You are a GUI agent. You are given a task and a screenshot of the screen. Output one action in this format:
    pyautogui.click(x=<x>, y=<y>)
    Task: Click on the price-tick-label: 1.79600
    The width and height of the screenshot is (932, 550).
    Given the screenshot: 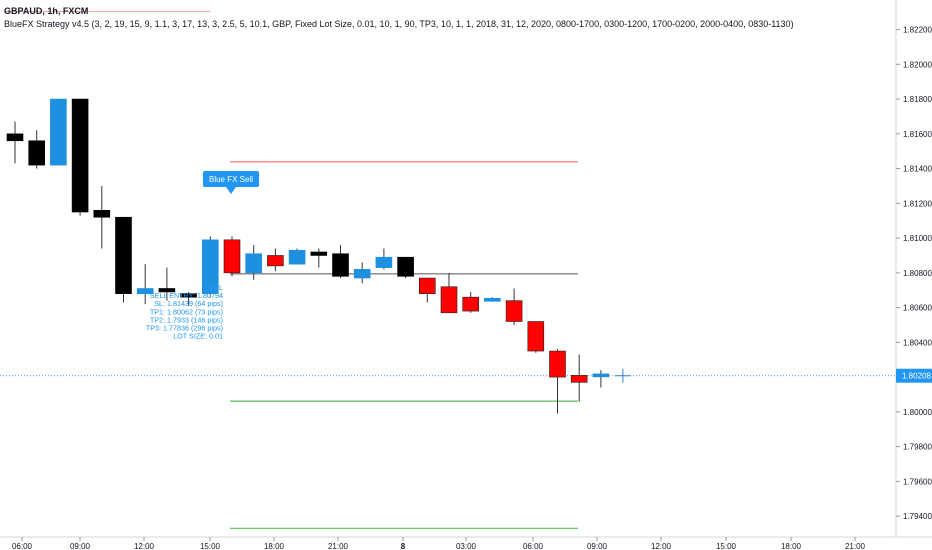 What is the action you would take?
    pyautogui.click(x=917, y=481)
    